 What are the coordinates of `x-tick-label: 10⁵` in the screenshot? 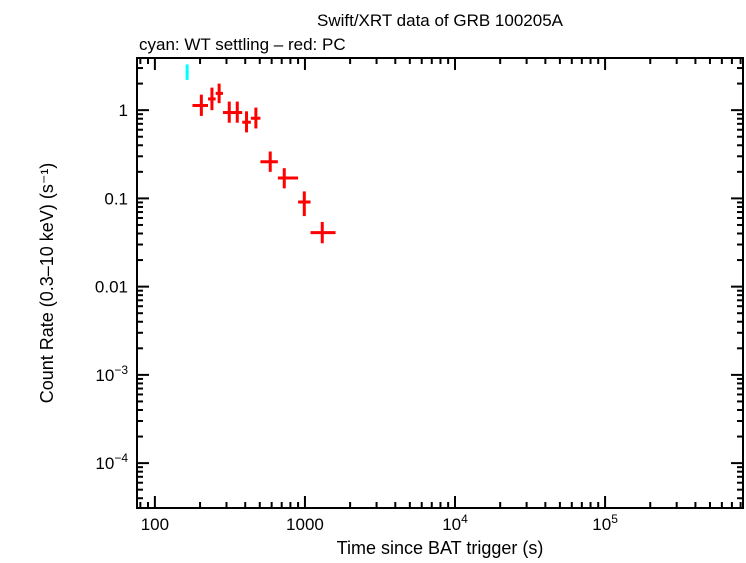 It's located at (605, 523).